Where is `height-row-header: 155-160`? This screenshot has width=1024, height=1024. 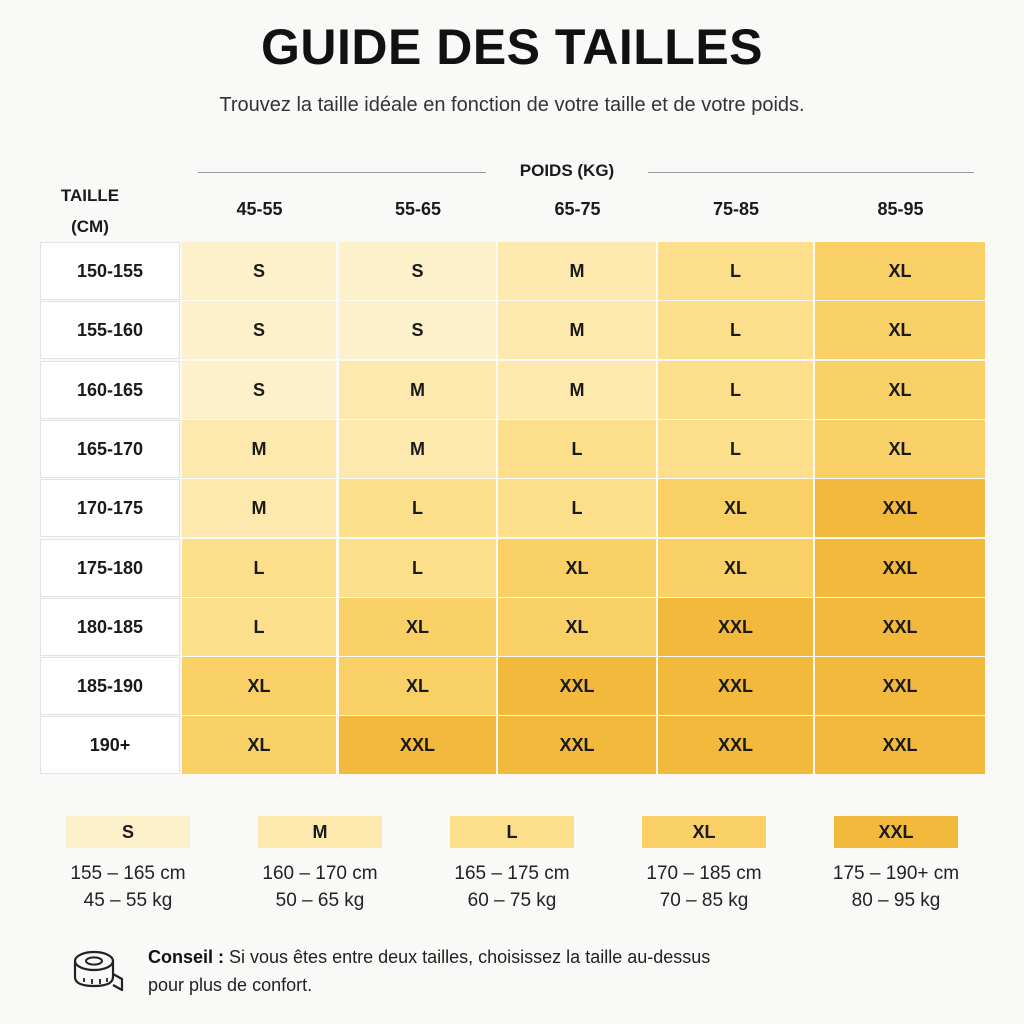 height-row-header: 155-160 is located at coordinates (110, 330).